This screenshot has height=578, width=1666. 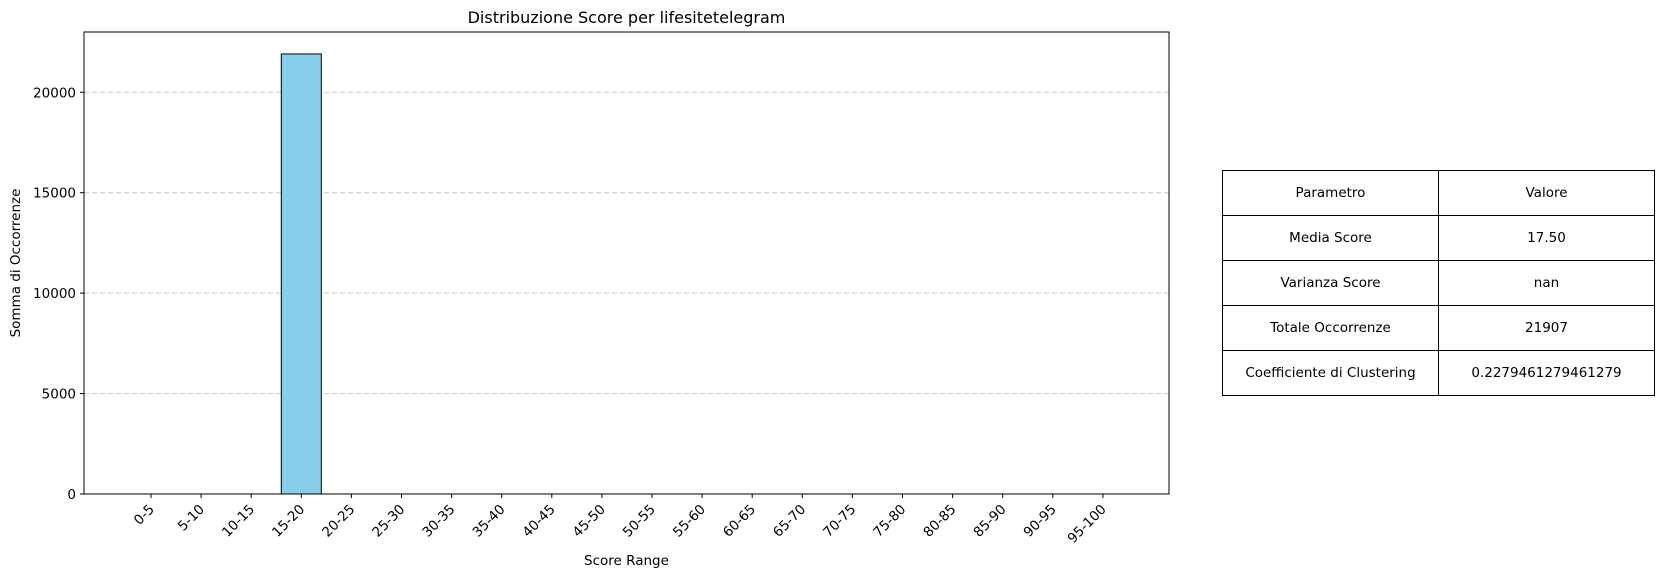 I want to click on table-header-row: Parametro Valore, so click(x=1438, y=193).